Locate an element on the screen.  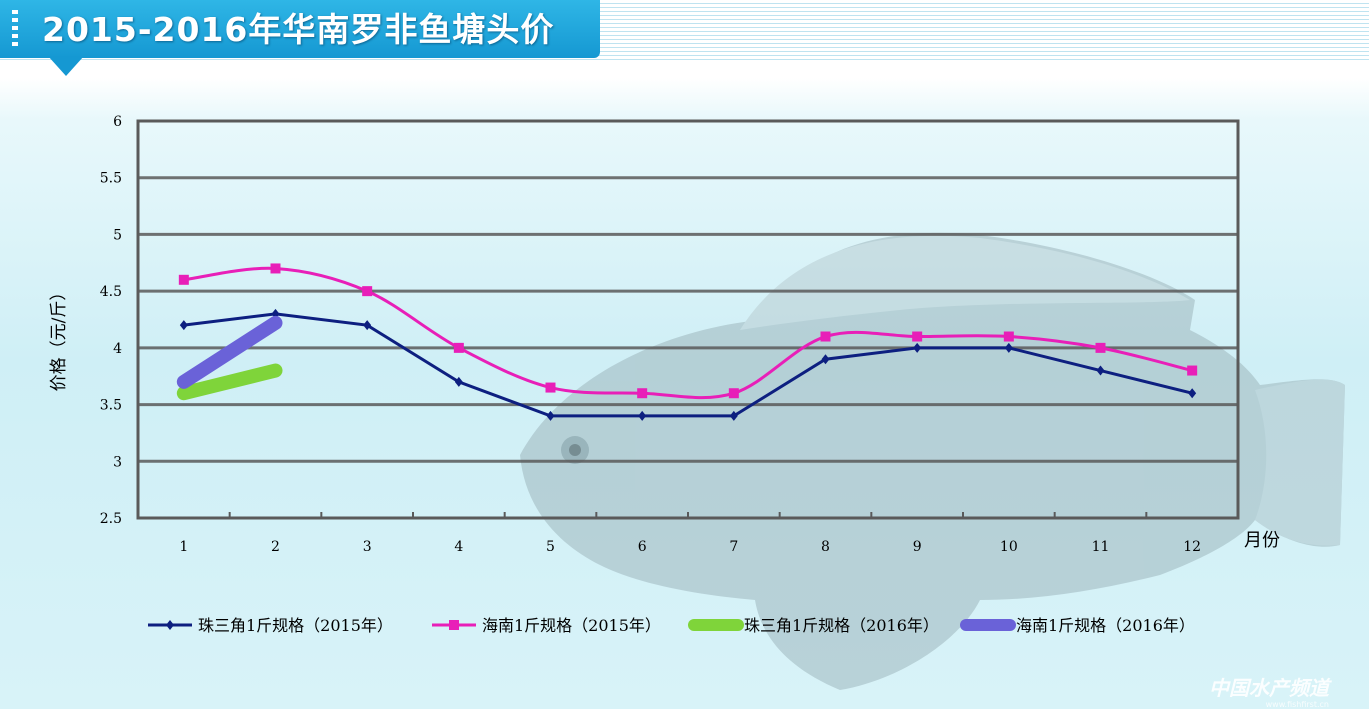
title-tab: 2015-2016年华南罗非鱼塘头价 is located at coordinates (300, 29).